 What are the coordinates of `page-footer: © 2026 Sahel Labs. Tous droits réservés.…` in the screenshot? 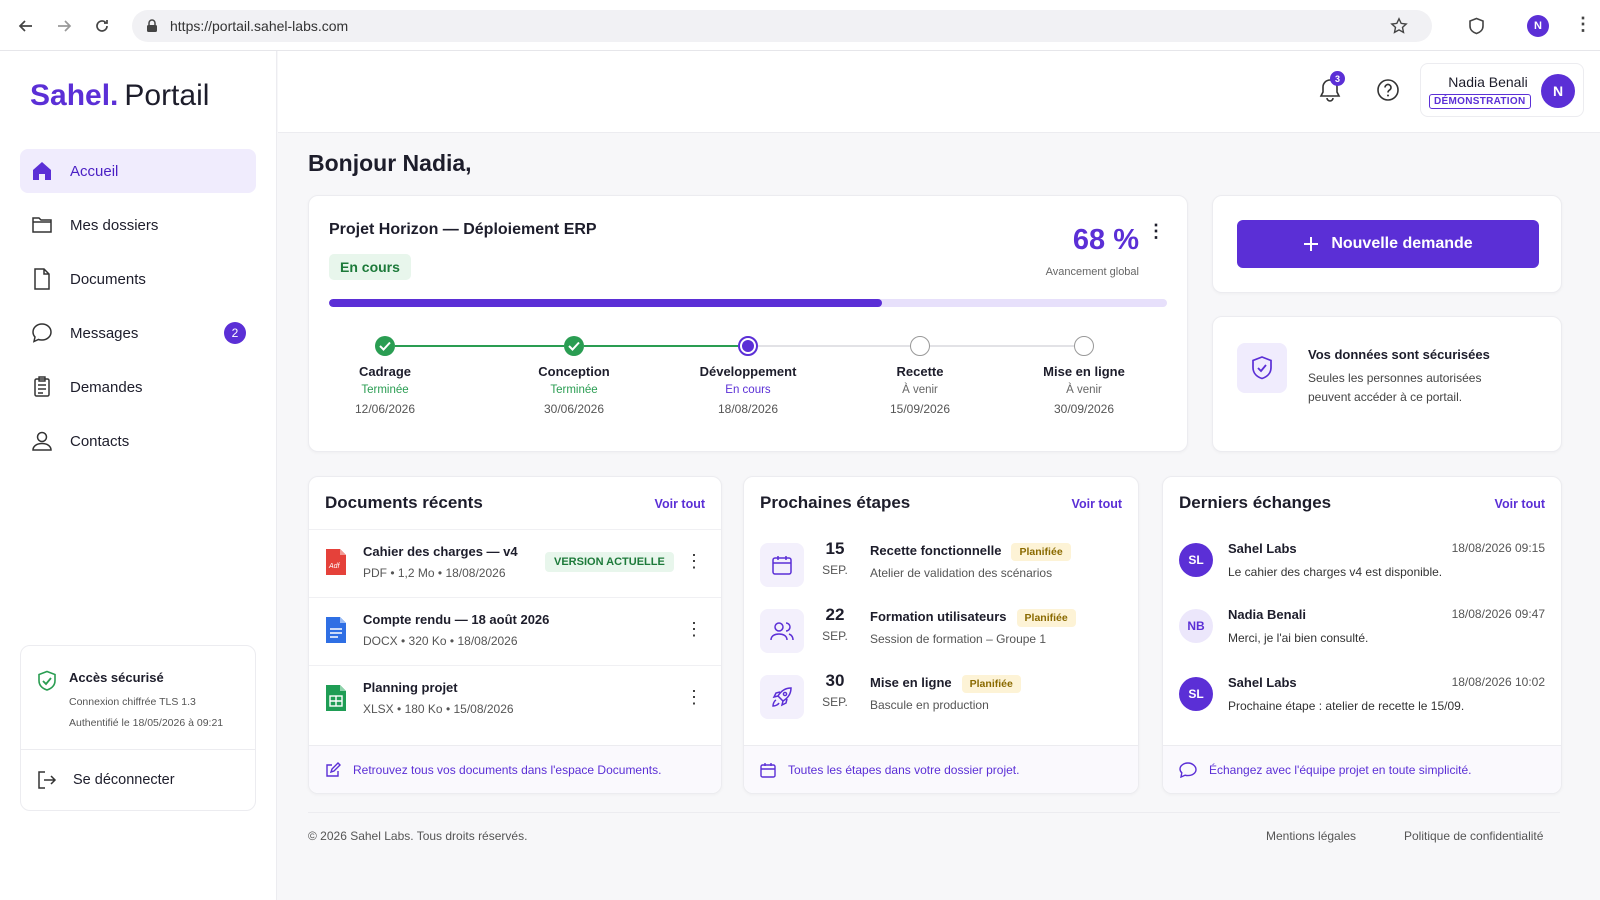 It's located at (934, 830).